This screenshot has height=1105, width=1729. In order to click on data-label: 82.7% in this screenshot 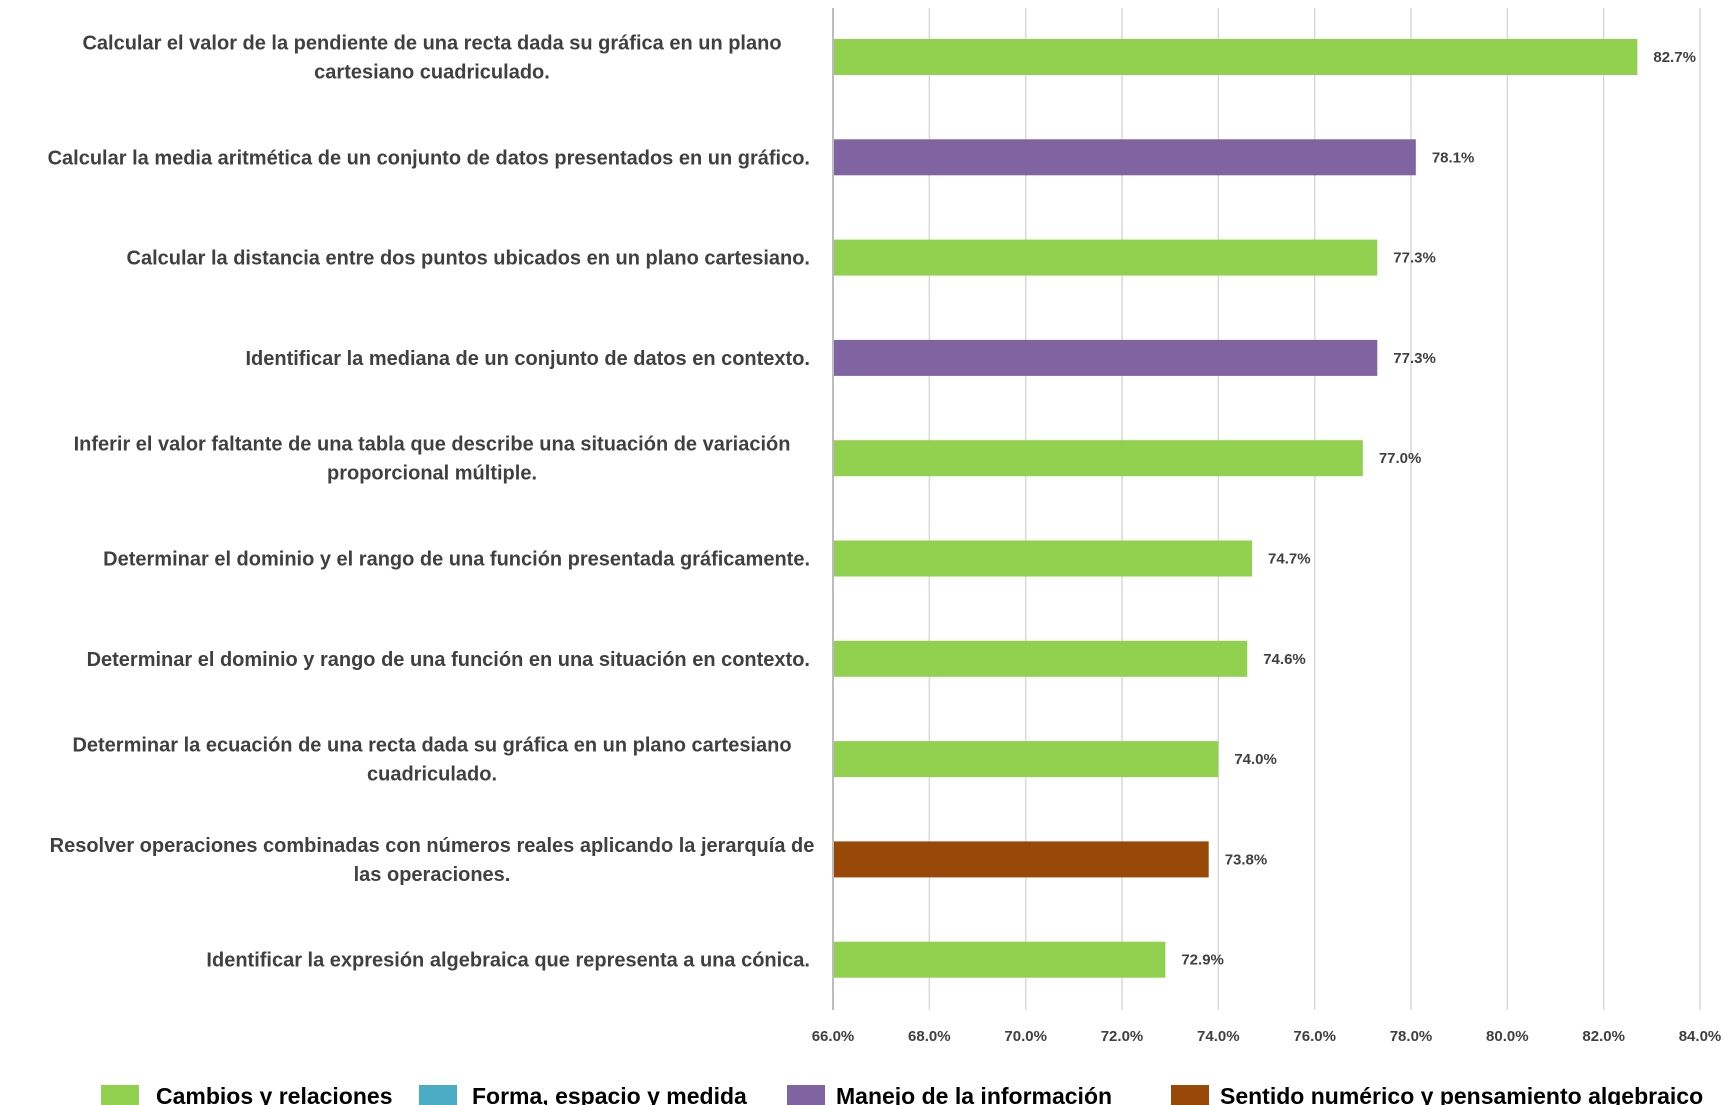, I will do `click(1674, 57)`.